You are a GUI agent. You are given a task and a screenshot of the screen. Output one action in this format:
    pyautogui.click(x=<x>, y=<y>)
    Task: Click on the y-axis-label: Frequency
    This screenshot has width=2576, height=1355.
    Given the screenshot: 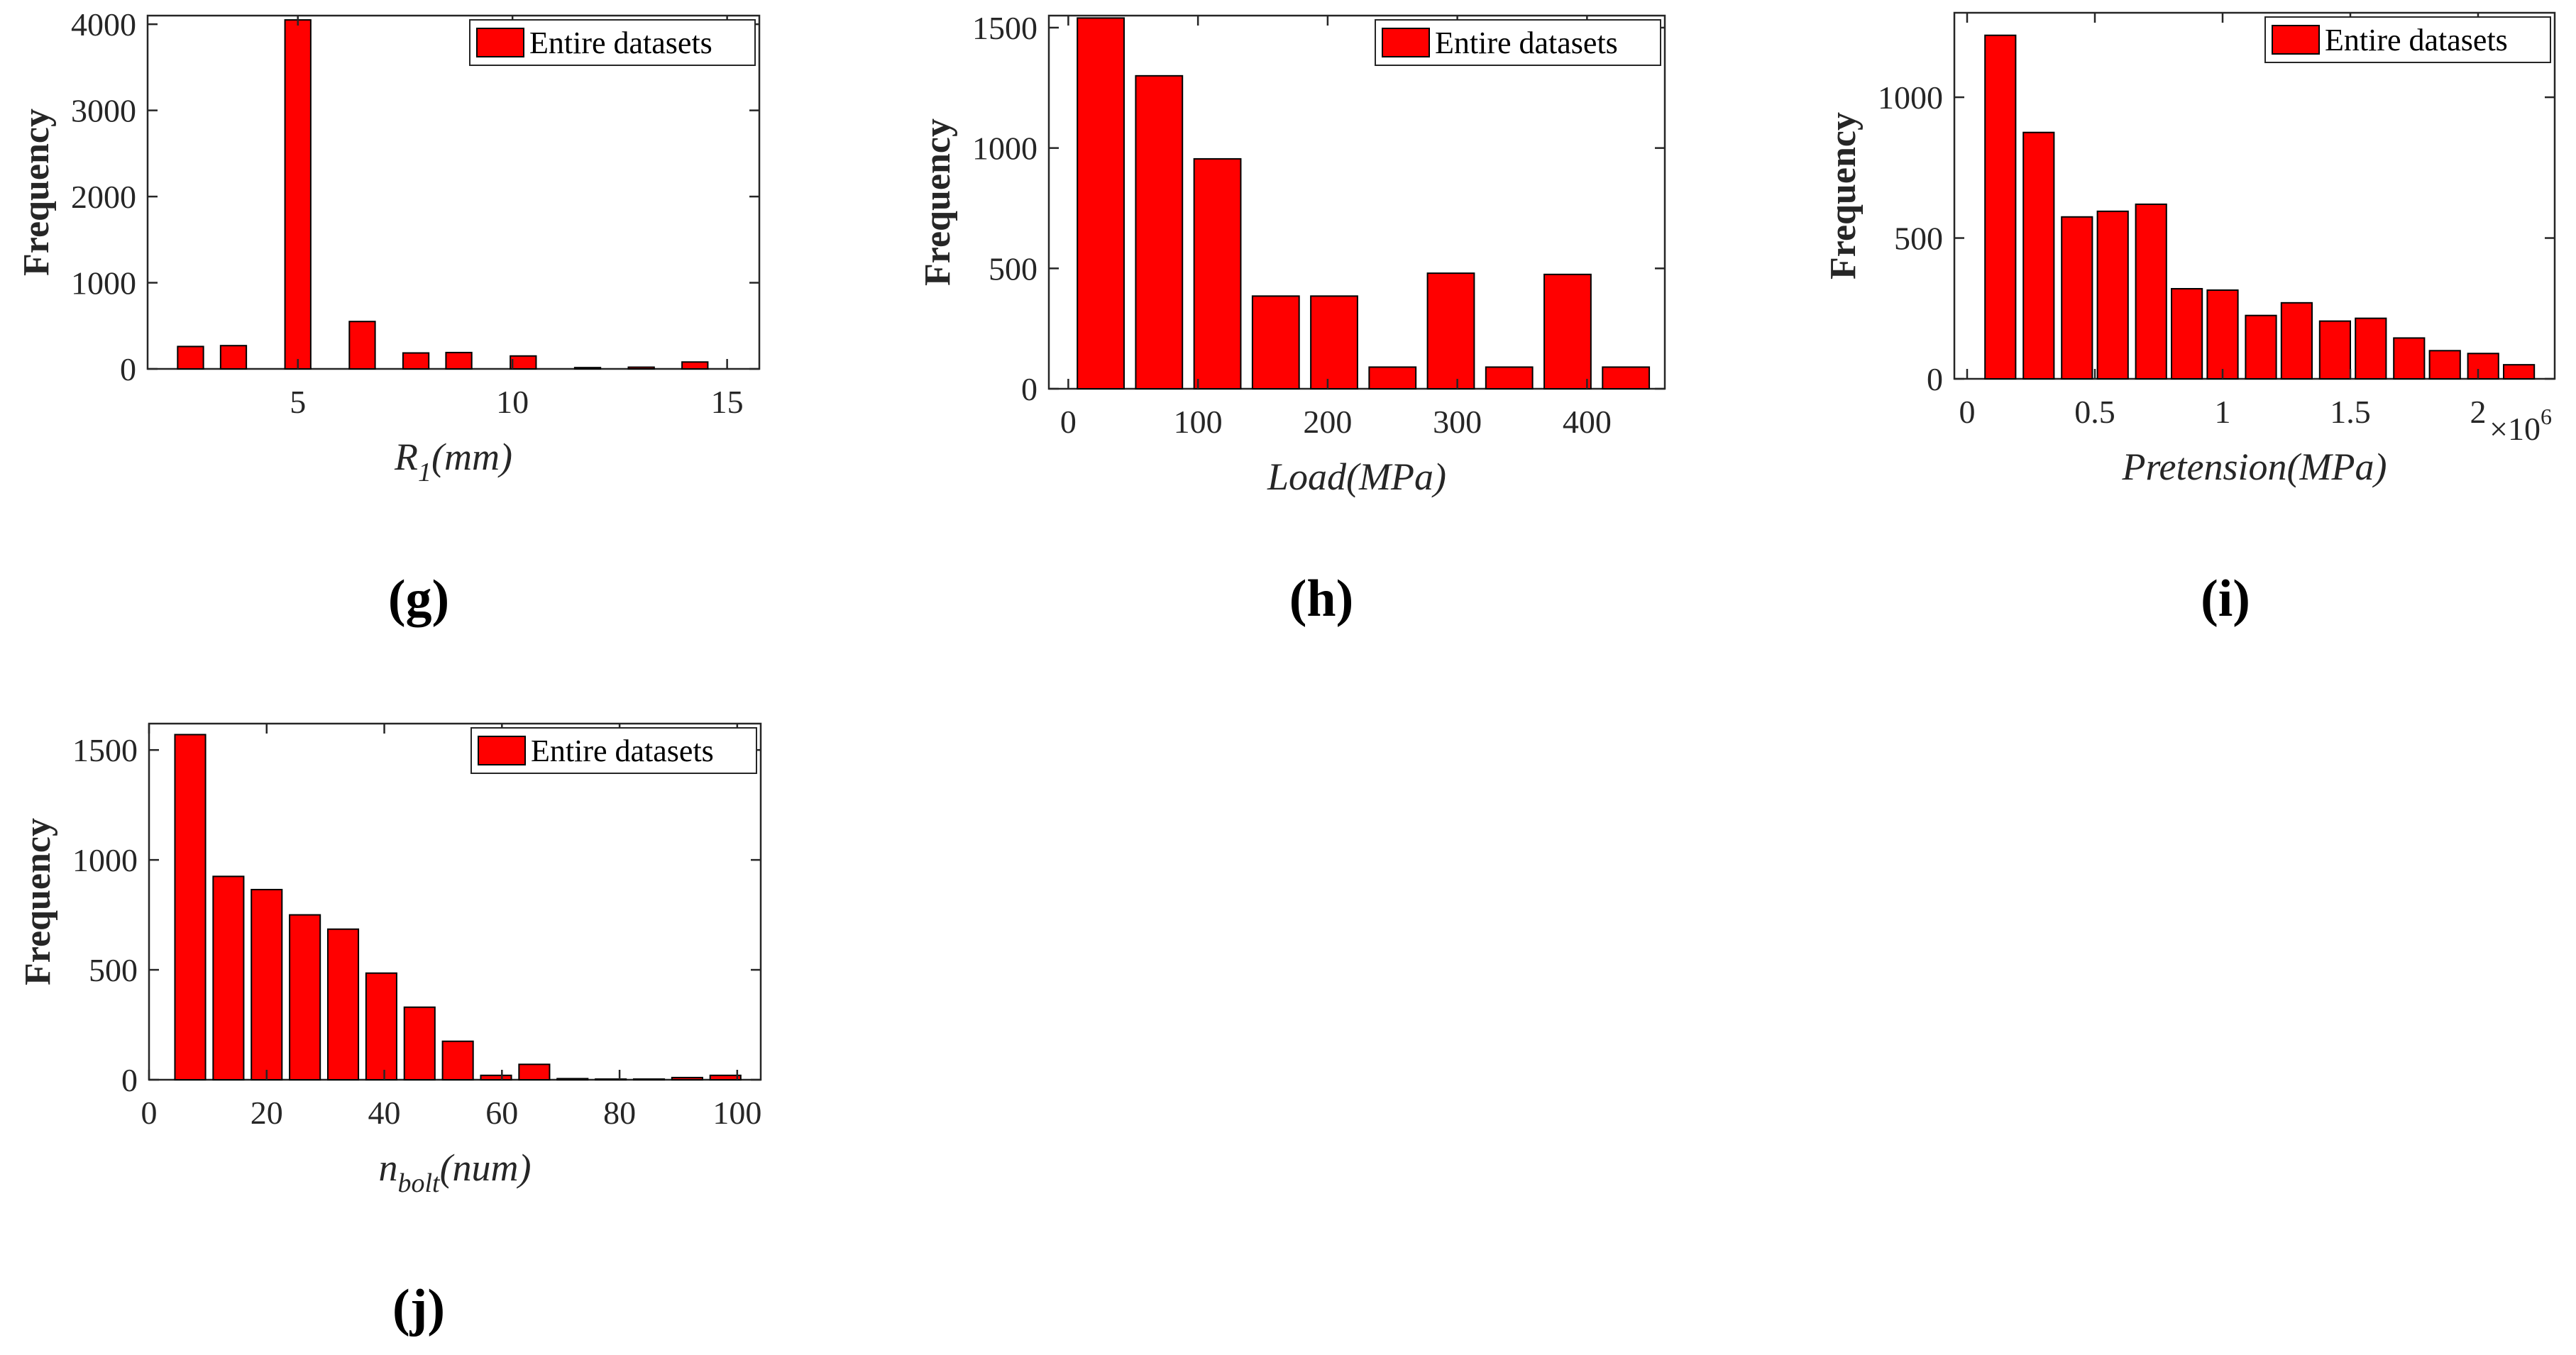 What is the action you would take?
    pyautogui.click(x=1843, y=196)
    